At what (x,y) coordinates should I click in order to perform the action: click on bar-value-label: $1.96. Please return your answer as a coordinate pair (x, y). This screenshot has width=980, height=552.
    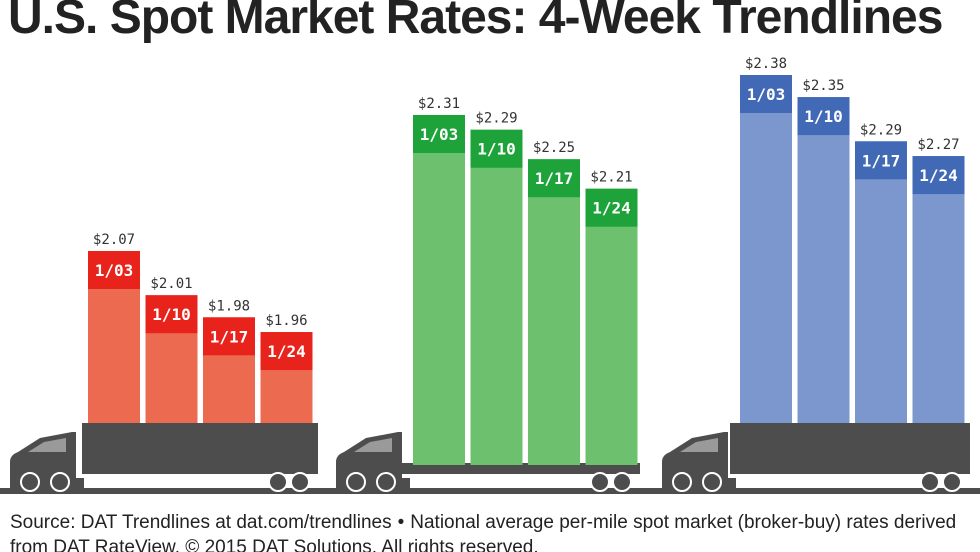
    Looking at the image, I should click on (286, 321).